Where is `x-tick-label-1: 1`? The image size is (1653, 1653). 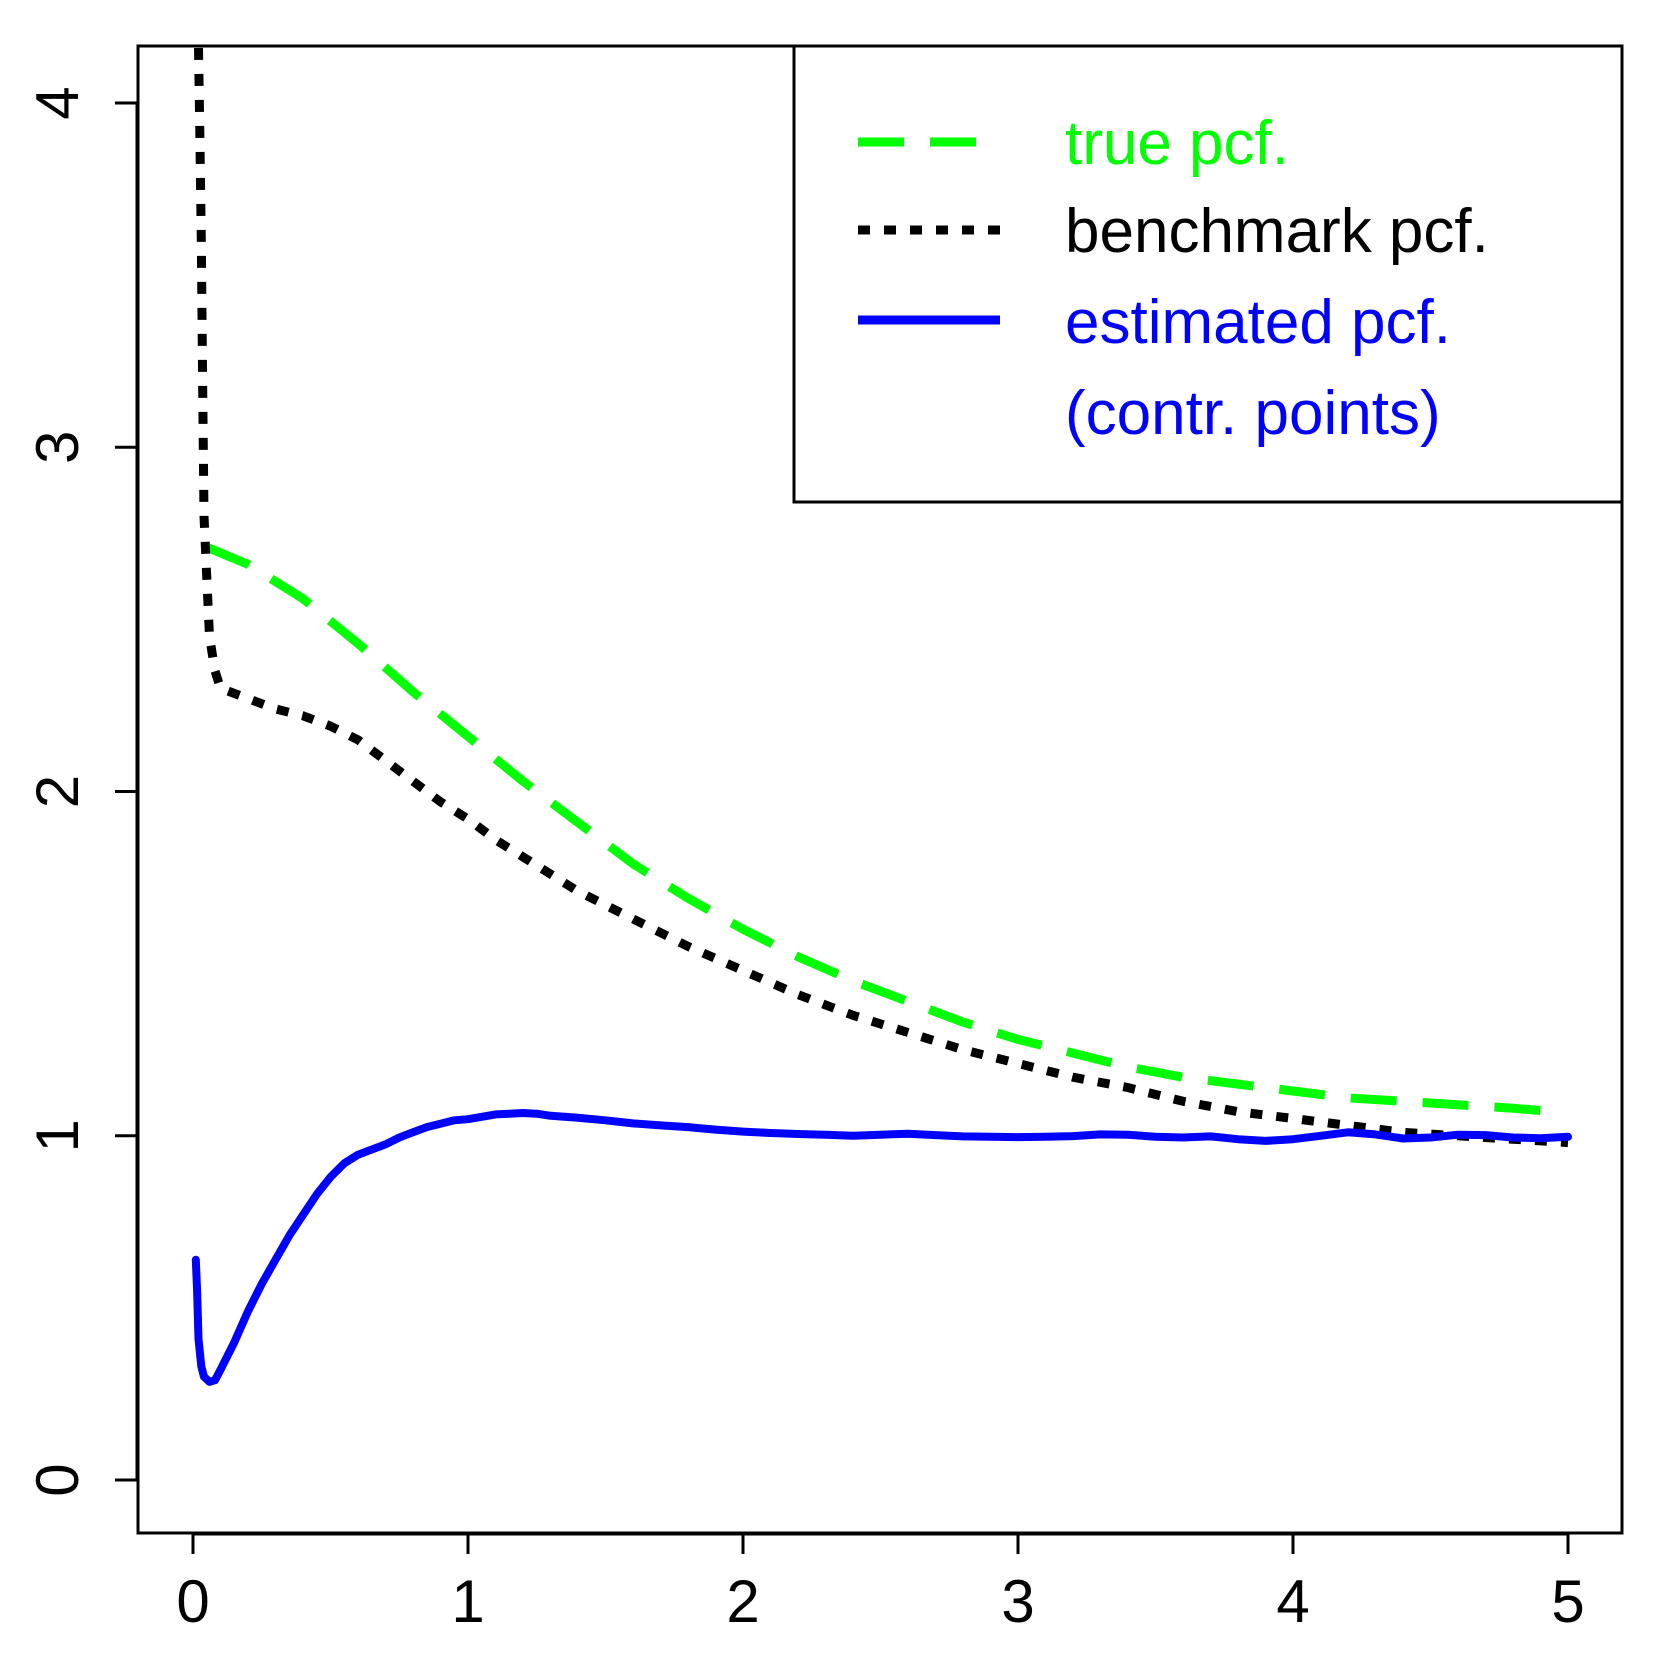 x-tick-label-1: 1 is located at coordinates (467, 1601).